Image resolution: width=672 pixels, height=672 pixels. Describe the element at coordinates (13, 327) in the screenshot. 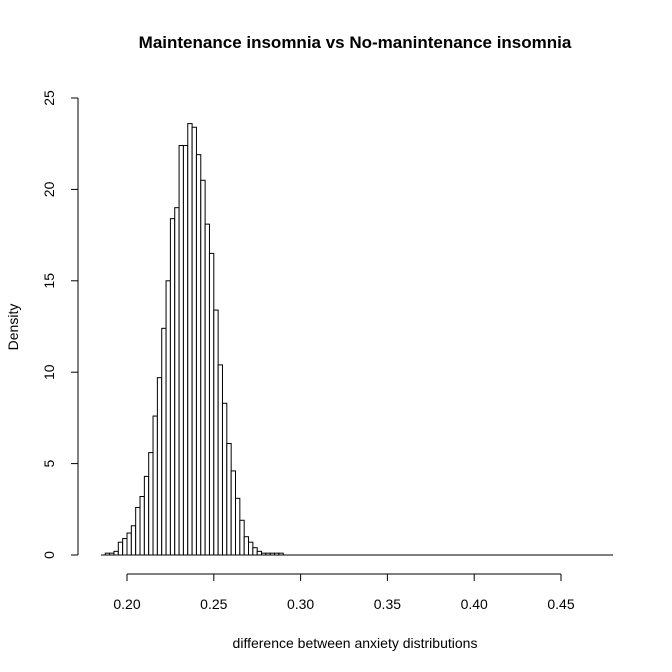

I see `y-axis-title: Density` at that location.